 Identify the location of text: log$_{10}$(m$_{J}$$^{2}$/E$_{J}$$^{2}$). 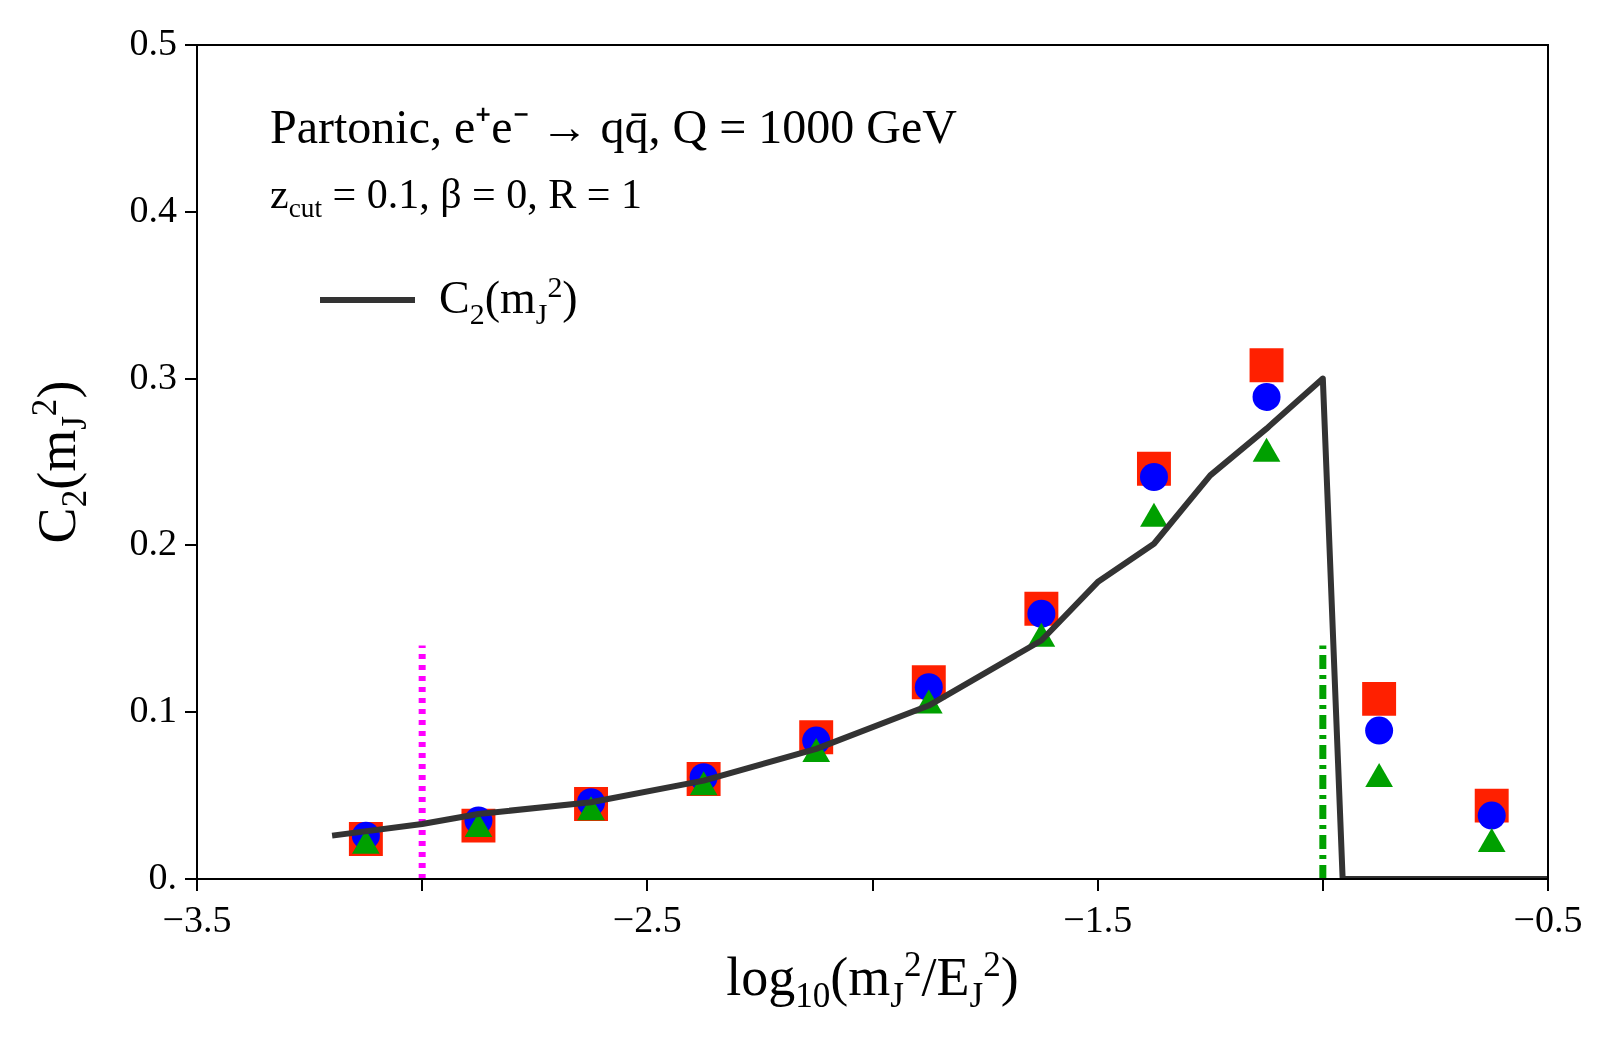
(872, 980).